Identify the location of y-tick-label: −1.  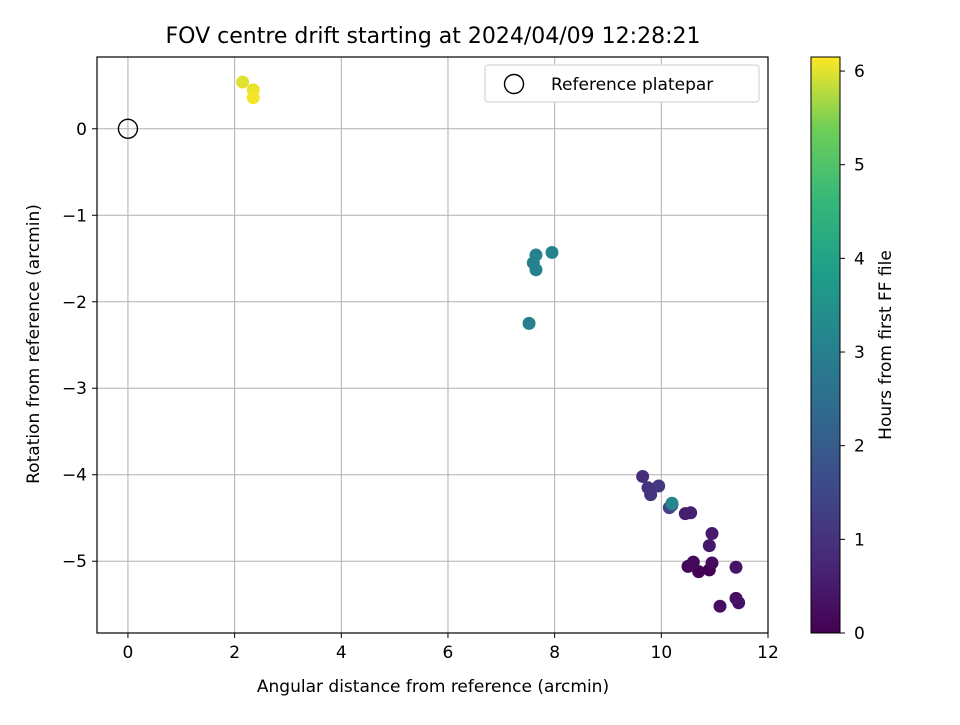
(74, 216).